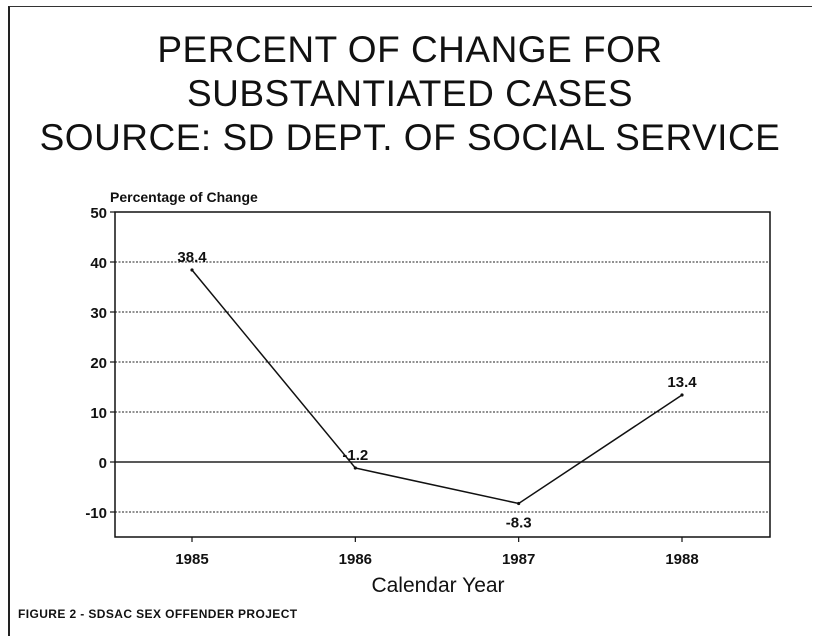  I want to click on x-tick-label: 1988, so click(681, 559).